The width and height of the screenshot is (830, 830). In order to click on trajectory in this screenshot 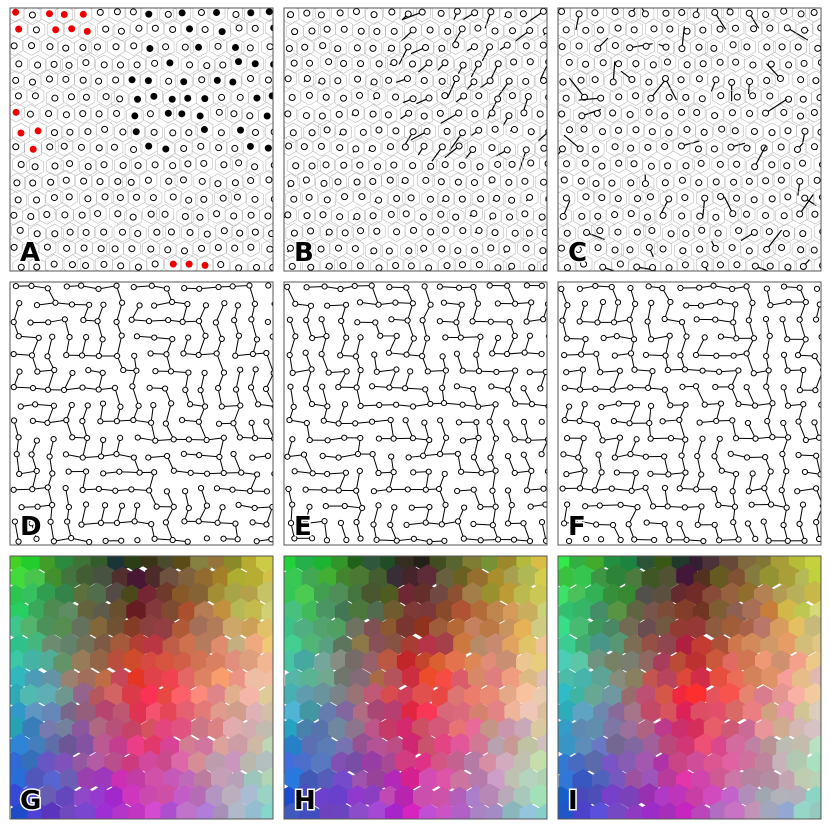, I will do `click(776, 106)`.